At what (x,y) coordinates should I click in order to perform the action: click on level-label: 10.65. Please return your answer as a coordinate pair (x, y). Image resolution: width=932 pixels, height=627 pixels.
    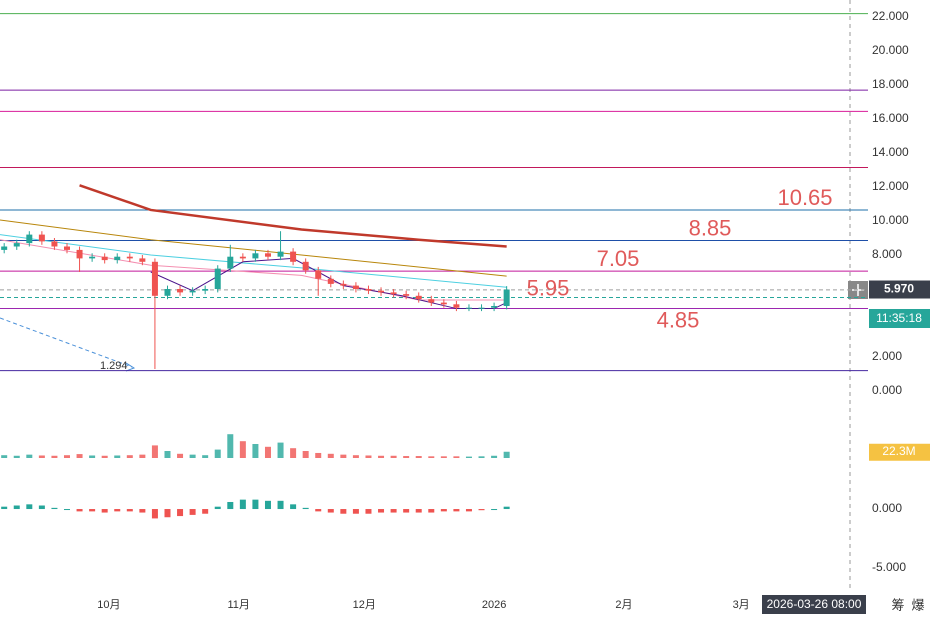
    Looking at the image, I should click on (804, 197).